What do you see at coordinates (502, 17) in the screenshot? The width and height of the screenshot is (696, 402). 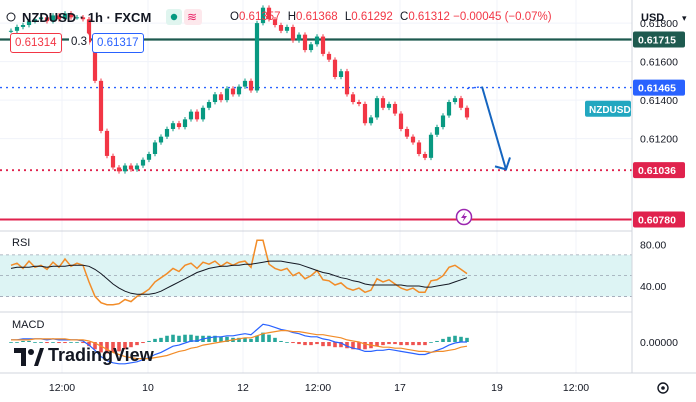 I see `change-value: −0.00045 (−0.07%)` at bounding box center [502, 17].